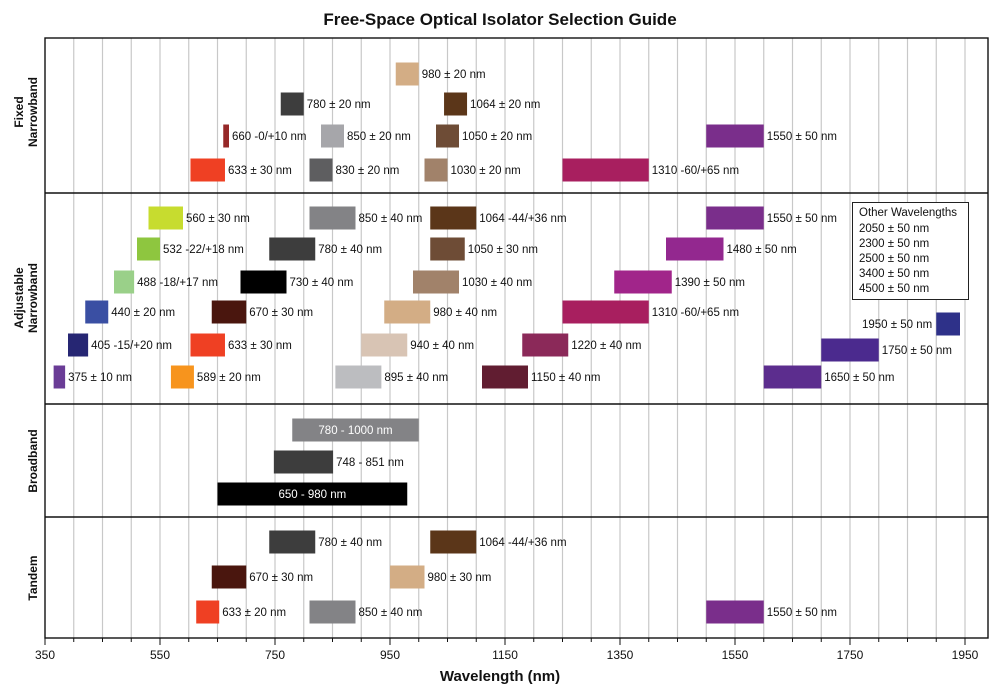 This screenshot has width=1000, height=700. I want to click on bar-label: 1150 ± 40 nm, so click(565, 378).